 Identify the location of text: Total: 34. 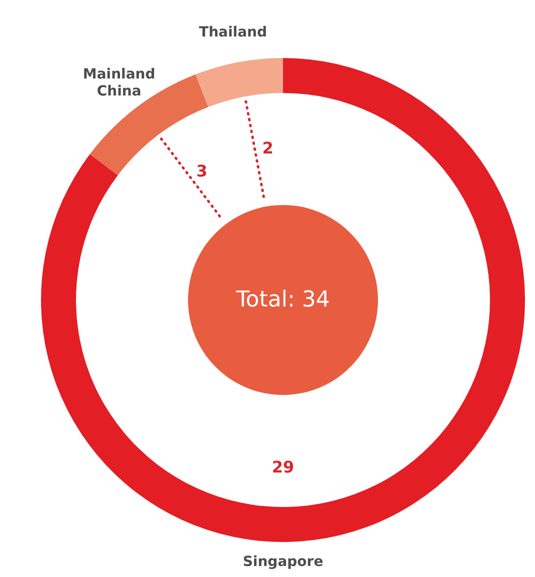
(282, 300).